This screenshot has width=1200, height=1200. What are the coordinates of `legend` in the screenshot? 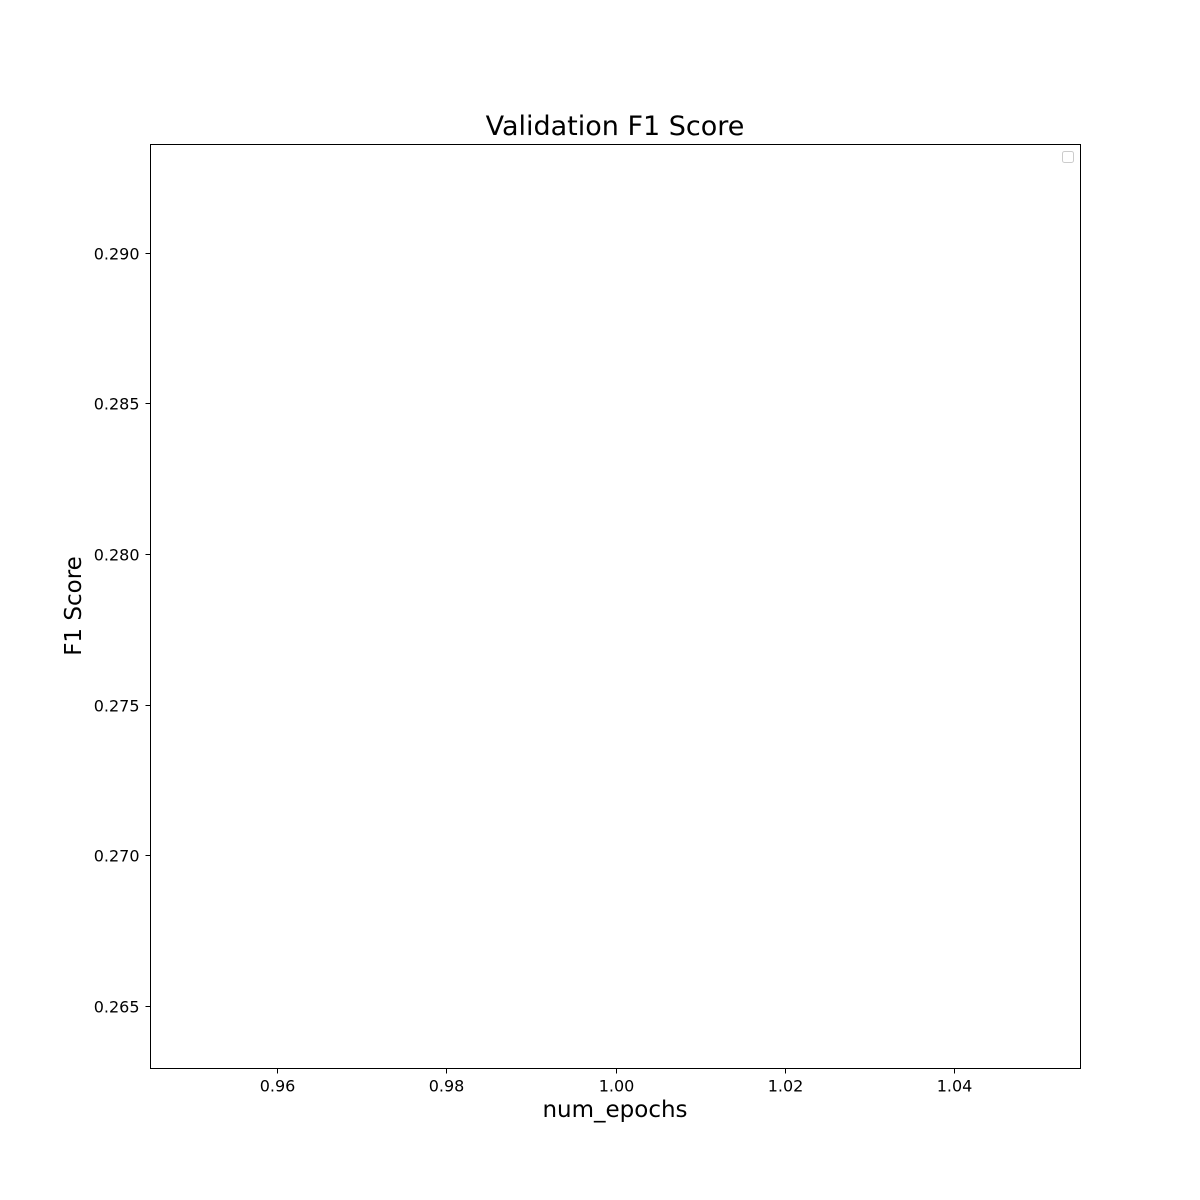 It's located at (1068, 157).